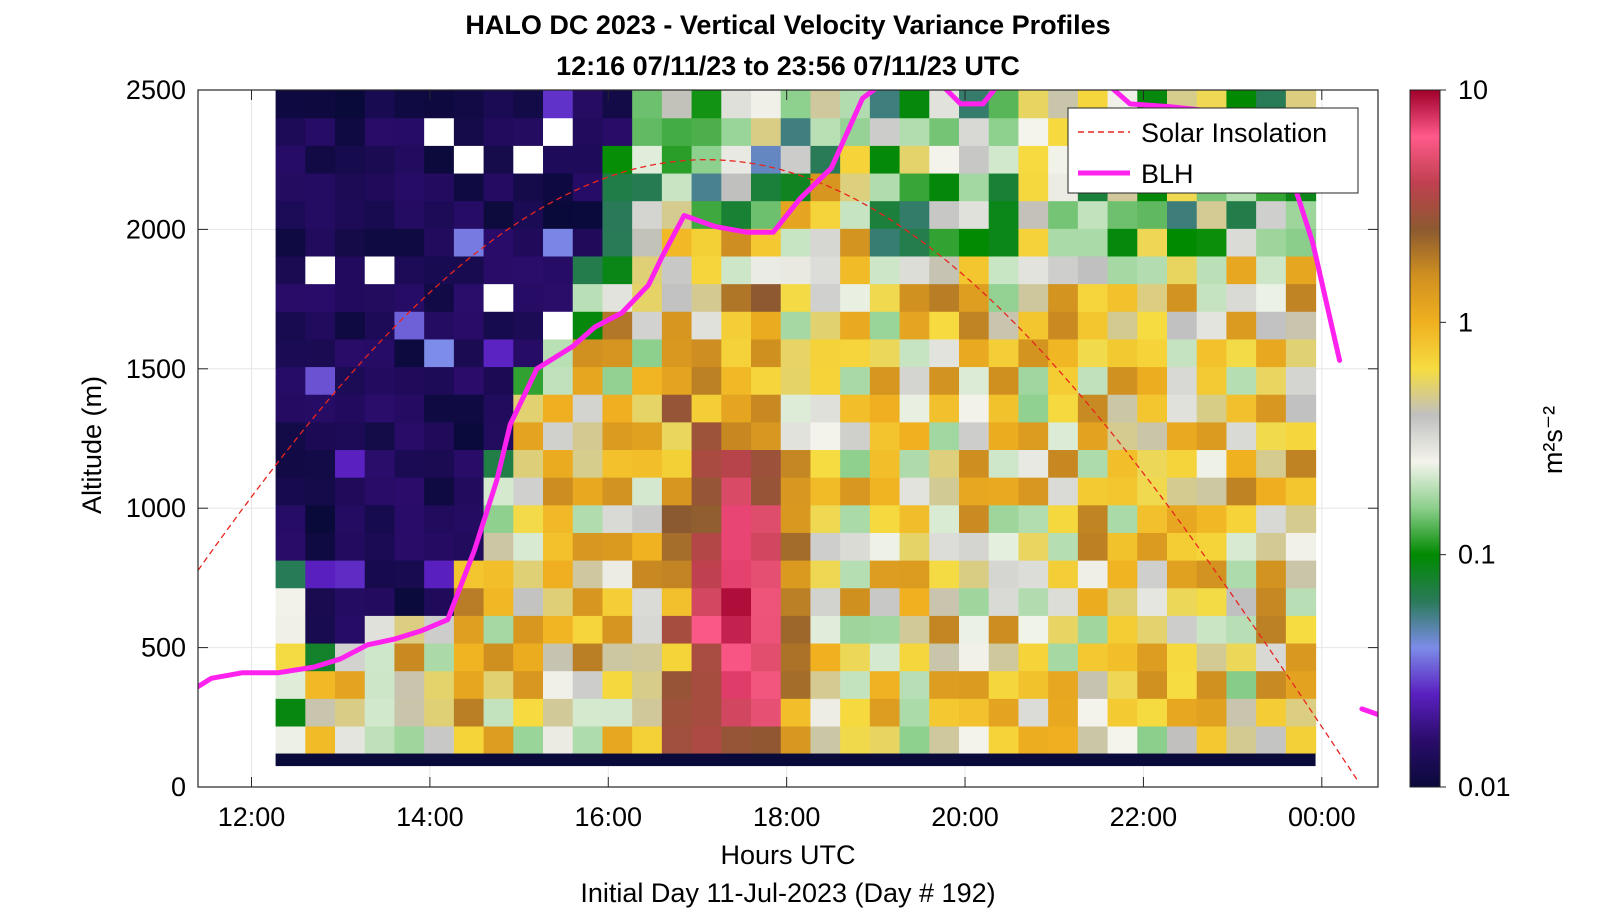  I want to click on chart-subtitle: 12:16 07/11/23 to 23:56 07/11/23 UTC, so click(788, 66).